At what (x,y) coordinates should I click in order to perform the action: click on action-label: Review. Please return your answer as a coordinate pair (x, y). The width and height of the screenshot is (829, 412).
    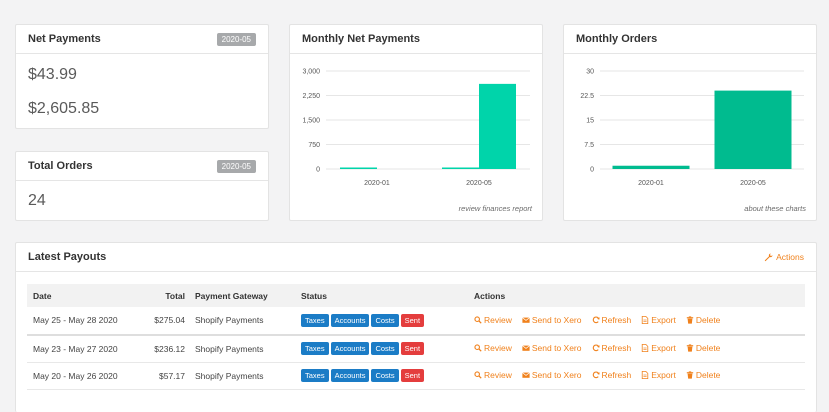
    Looking at the image, I should click on (498, 348).